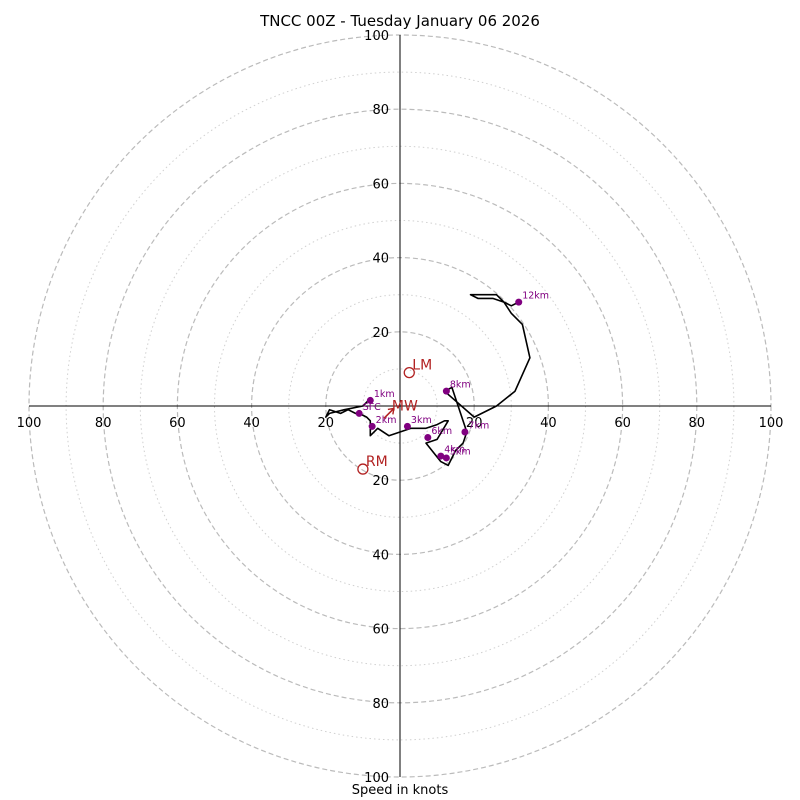 The image size is (800, 800). Describe the element at coordinates (548, 423) in the screenshot. I see `tick-label-east-40: 40` at that location.